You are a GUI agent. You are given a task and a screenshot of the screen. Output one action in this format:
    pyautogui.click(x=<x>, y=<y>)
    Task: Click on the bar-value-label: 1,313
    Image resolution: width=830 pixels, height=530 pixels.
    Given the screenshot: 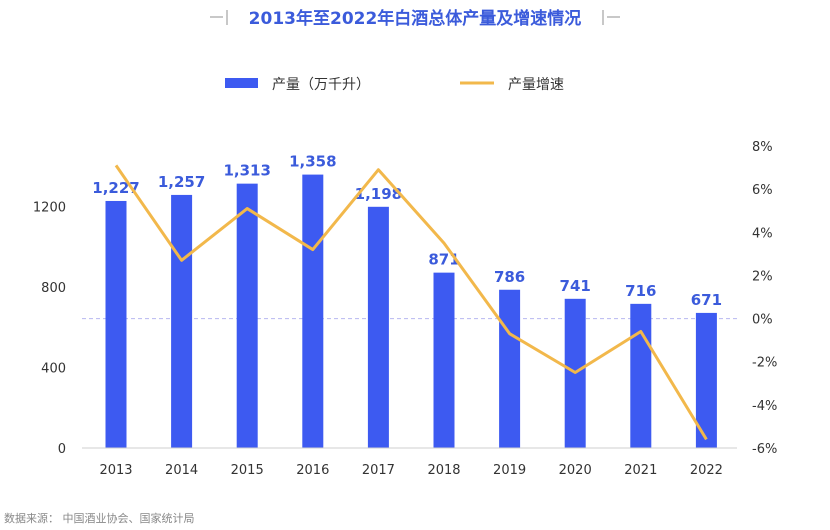 What is the action you would take?
    pyautogui.click(x=246, y=171)
    